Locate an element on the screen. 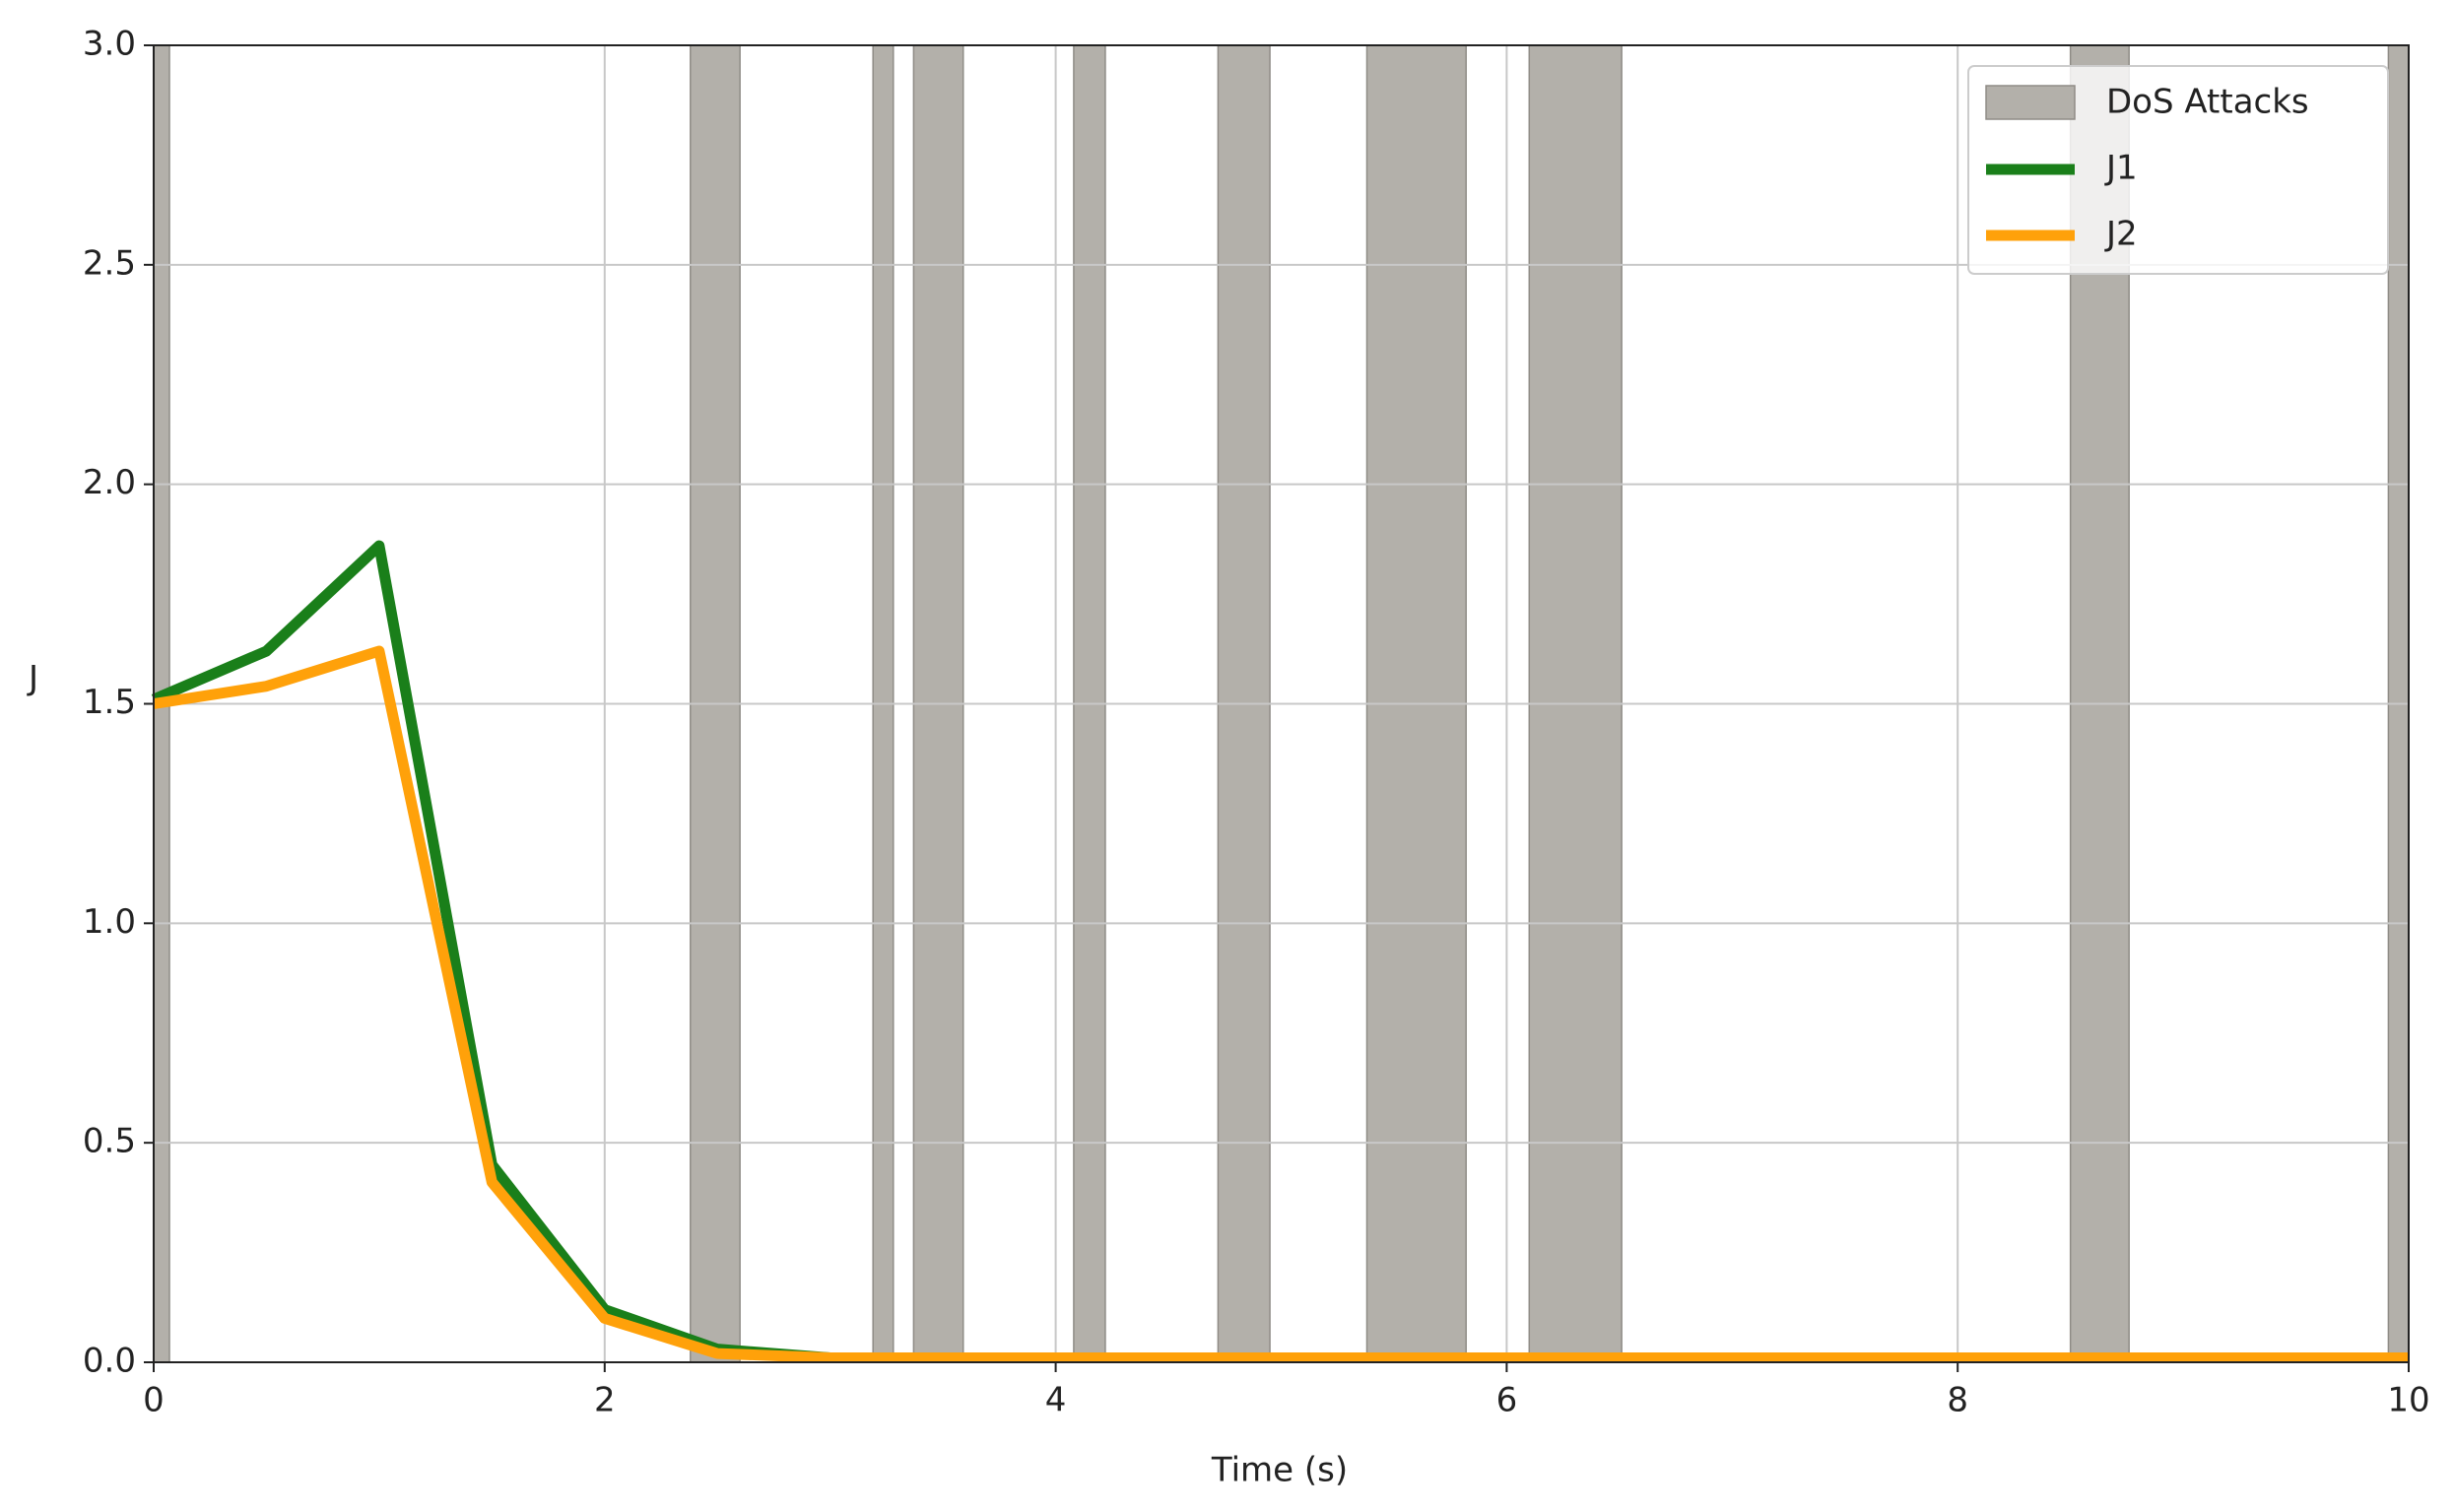 This screenshot has height=1512, width=2454. x-tick-label: 4 is located at coordinates (1056, 1400).